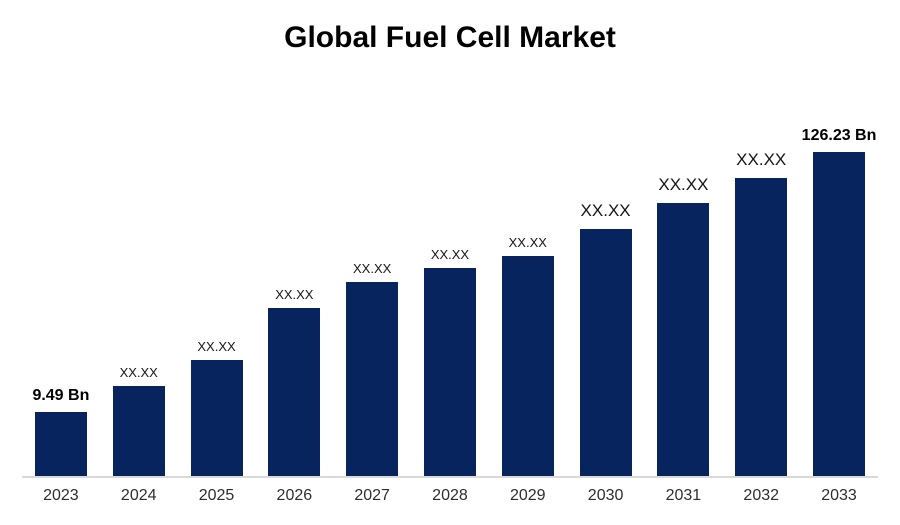 Image resolution: width=900 pixels, height=525 pixels. What do you see at coordinates (372, 268) in the screenshot?
I see `bar-value-label-2027: XX.XX` at bounding box center [372, 268].